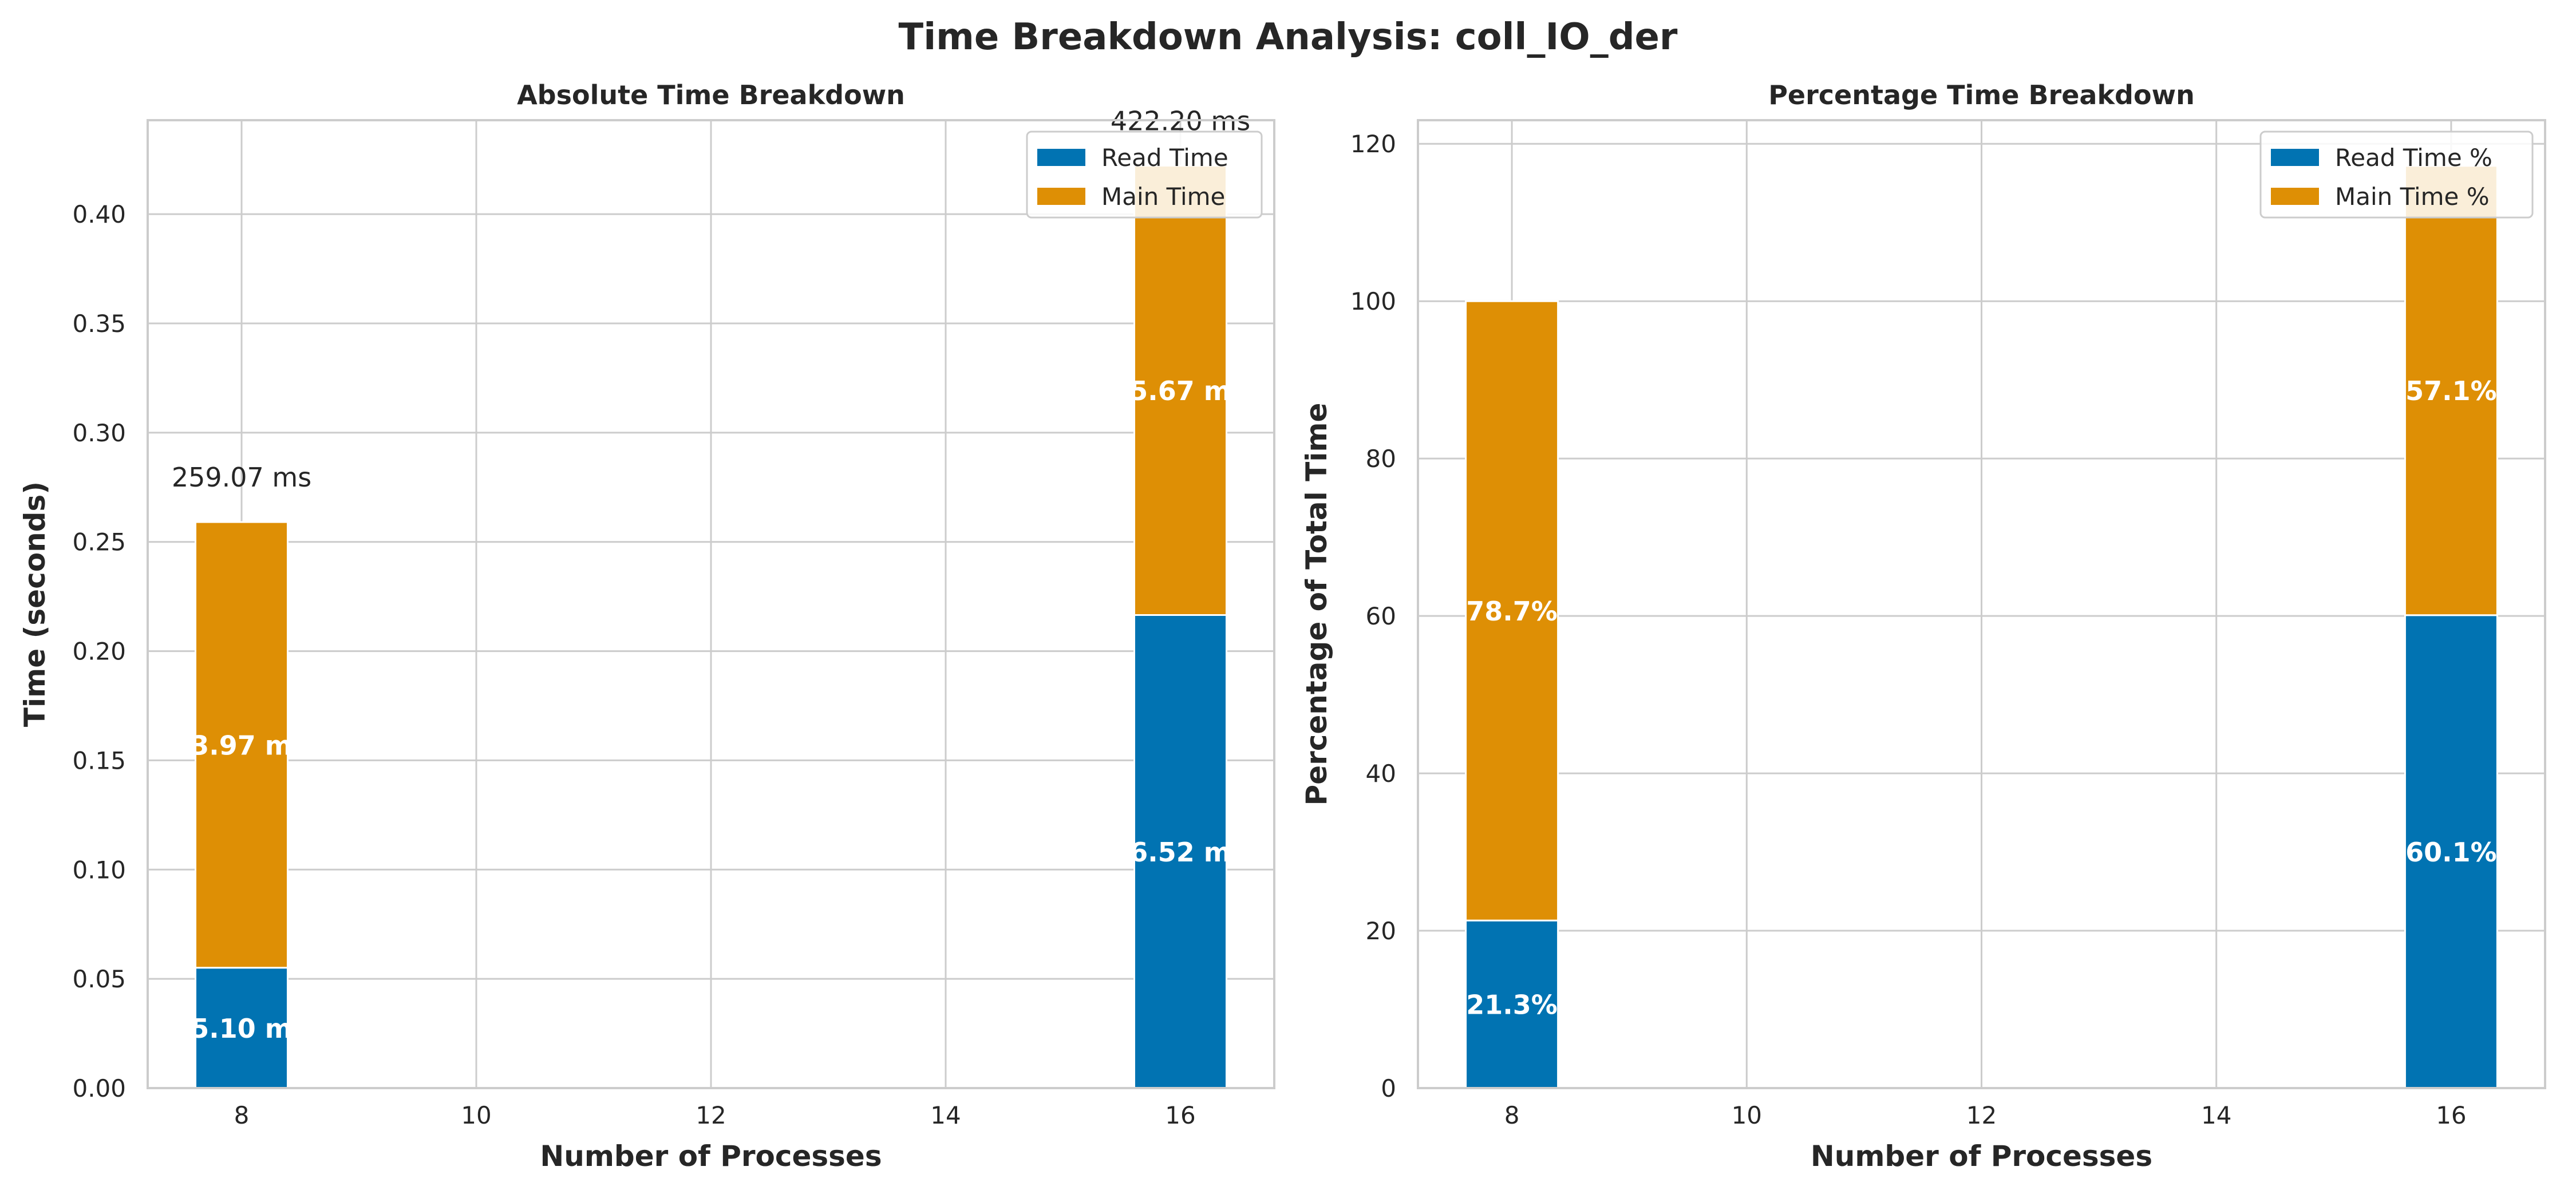 The image size is (2576, 1202). Describe the element at coordinates (1381, 616) in the screenshot. I see `y-tick-label: 60` at that location.